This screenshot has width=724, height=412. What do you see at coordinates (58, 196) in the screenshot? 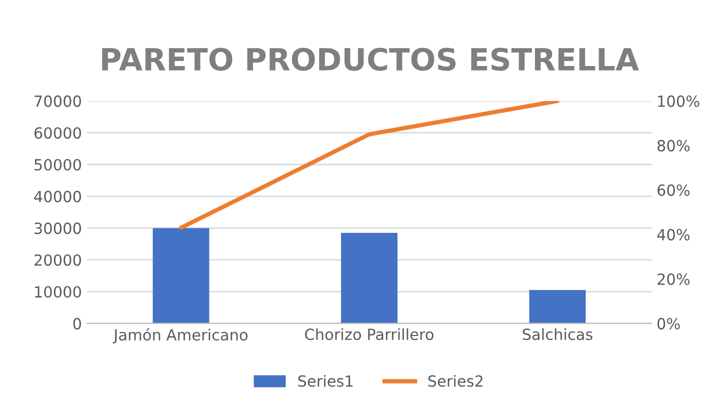
I see `y-tick-label: 40000` at bounding box center [58, 196].